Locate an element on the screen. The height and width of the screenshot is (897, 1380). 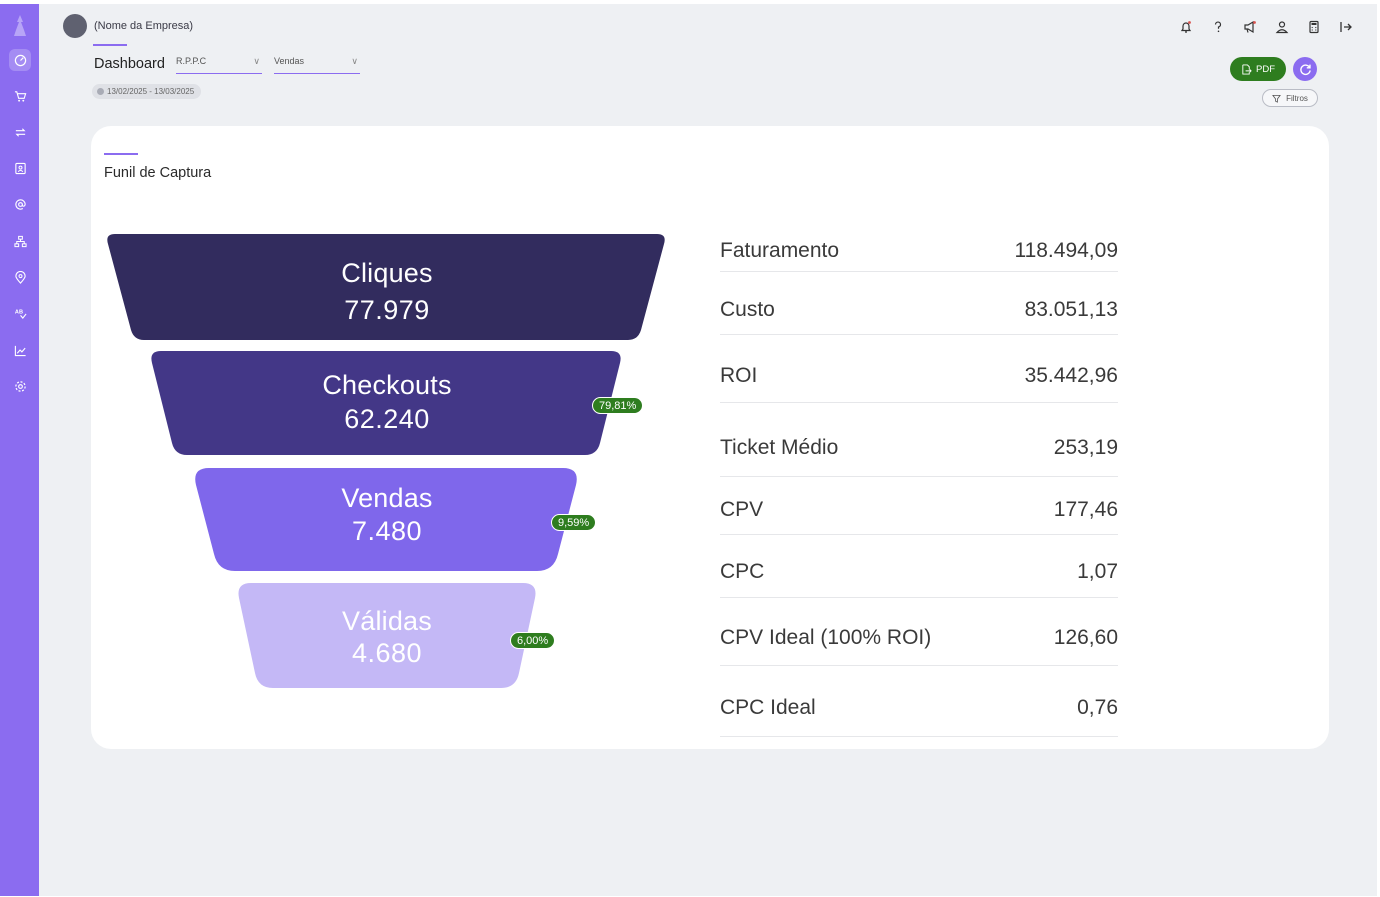
metric-row: CPC 1,07 is located at coordinates (919, 572).